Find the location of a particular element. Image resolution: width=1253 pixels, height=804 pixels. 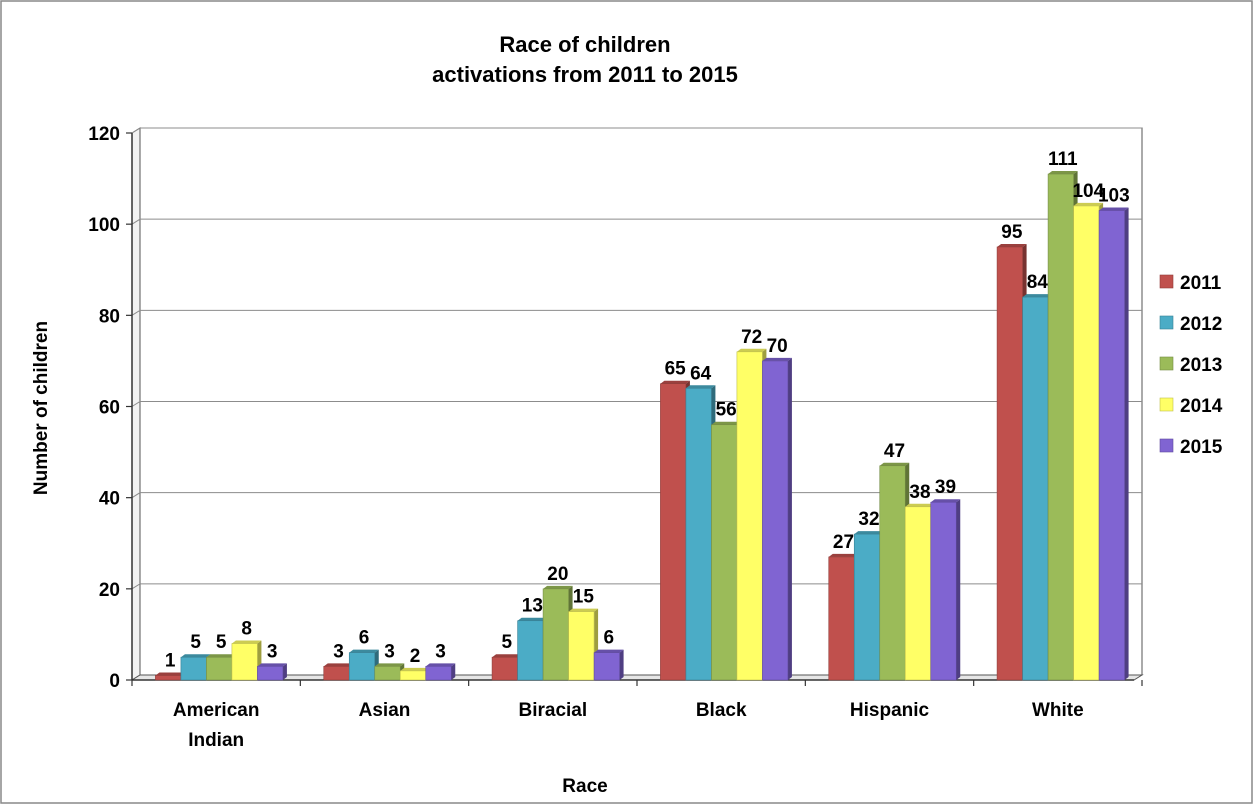

data-label: 32 is located at coordinates (868, 519).